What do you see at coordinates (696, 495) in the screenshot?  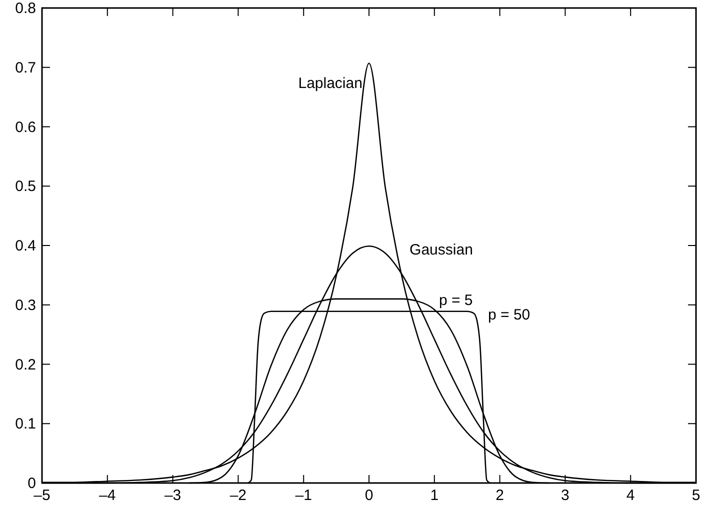 I see `x-tick-label: 5` at bounding box center [696, 495].